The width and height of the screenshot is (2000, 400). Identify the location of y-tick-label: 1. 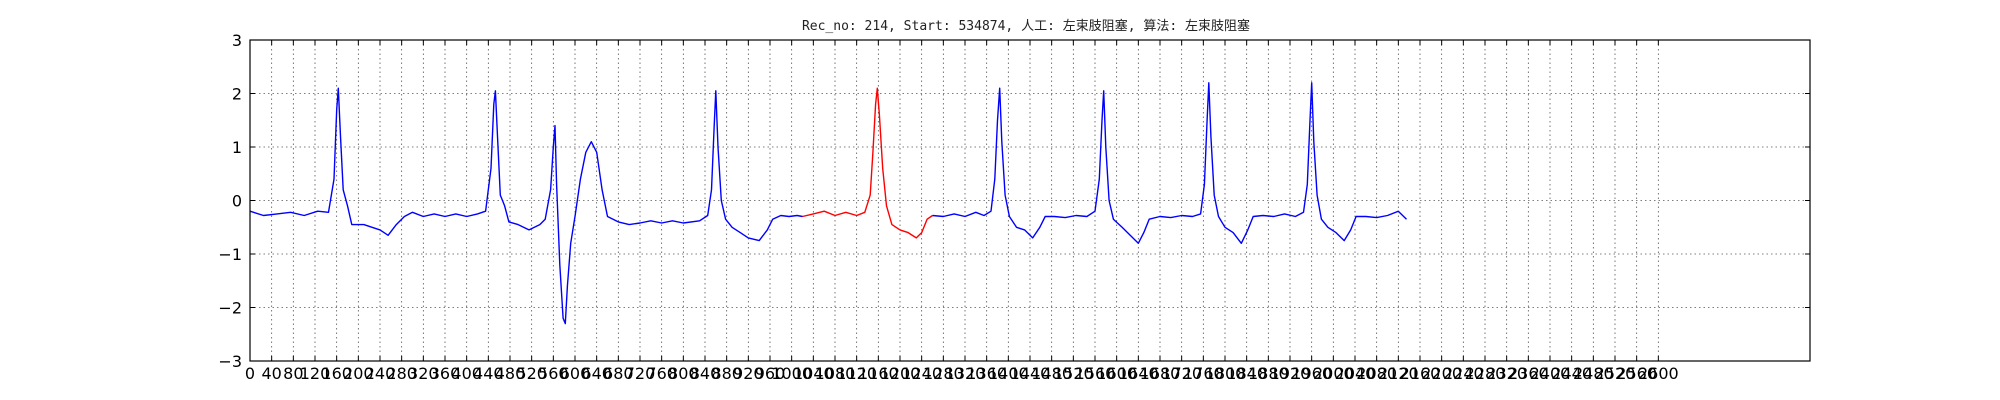
(237, 147).